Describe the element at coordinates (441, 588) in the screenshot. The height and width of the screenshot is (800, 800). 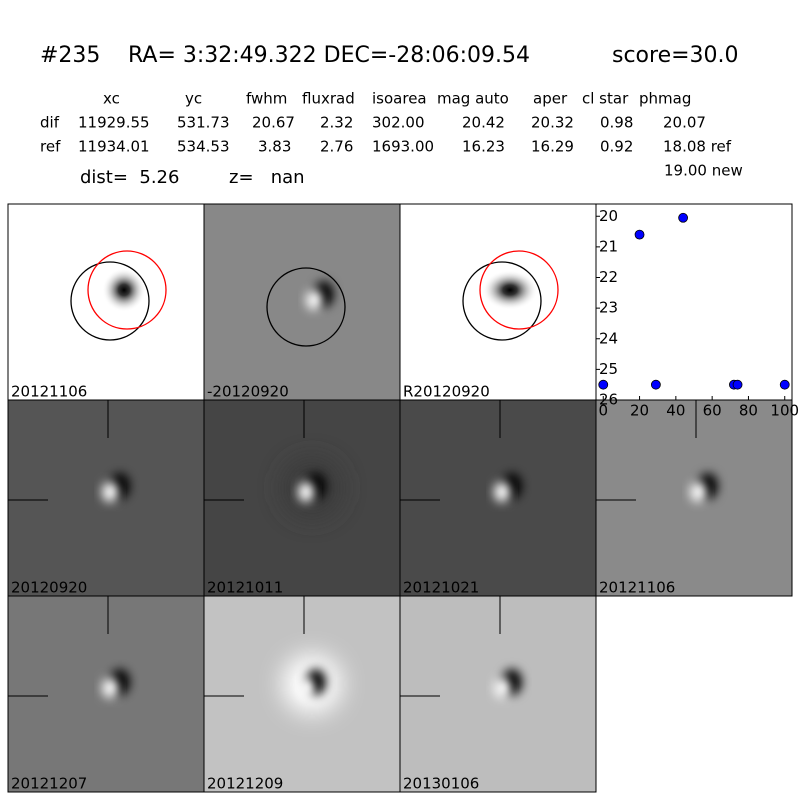
I see `panel-label: 20121021` at that location.